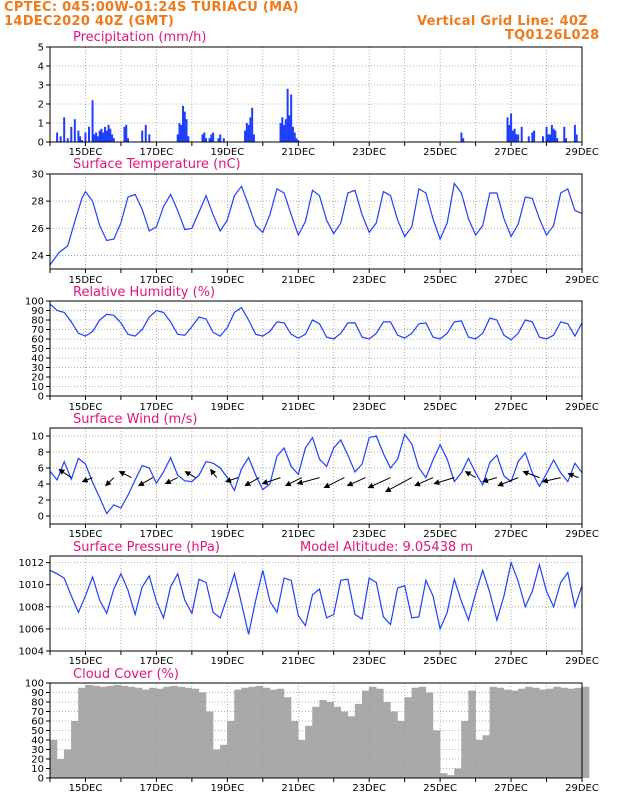 The width and height of the screenshot is (618, 800). I want to click on y-tick-label: 1008, so click(31, 607).